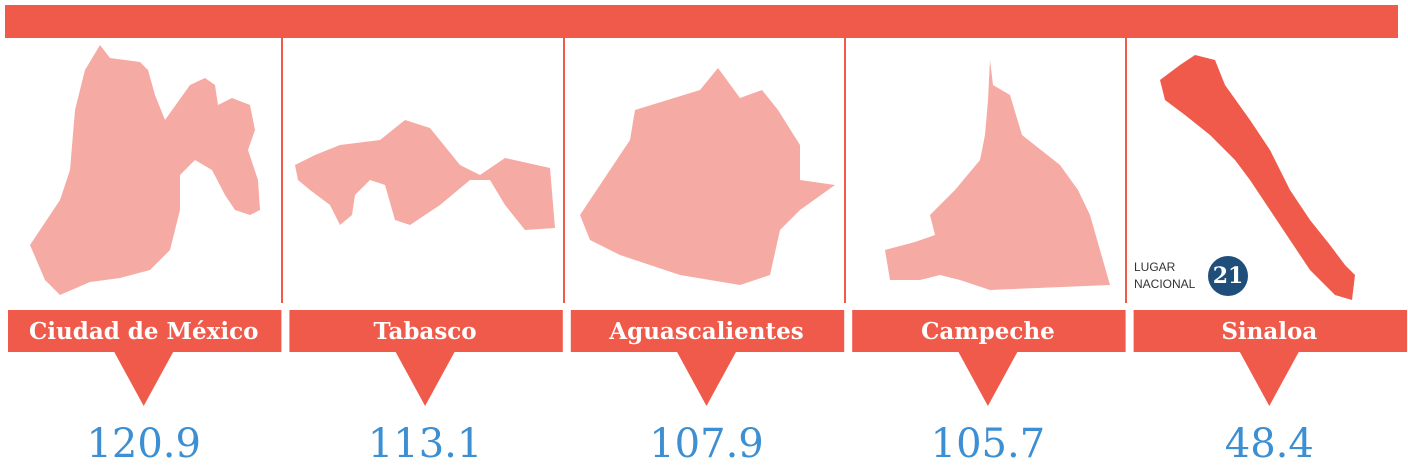  What do you see at coordinates (1155, 267) in the screenshot?
I see `rank-label: LUGAR` at bounding box center [1155, 267].